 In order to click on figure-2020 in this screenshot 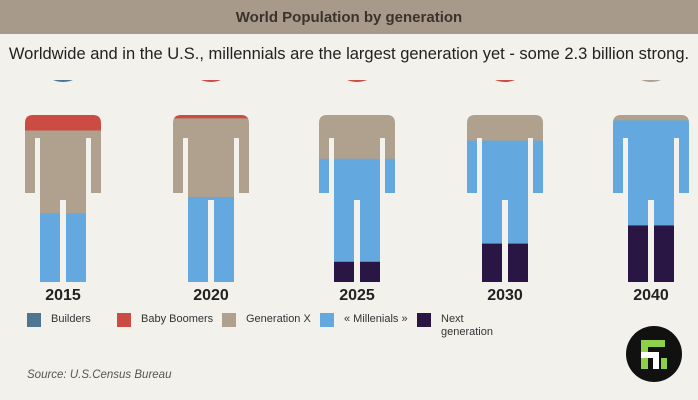, I will do `click(211, 181)`.